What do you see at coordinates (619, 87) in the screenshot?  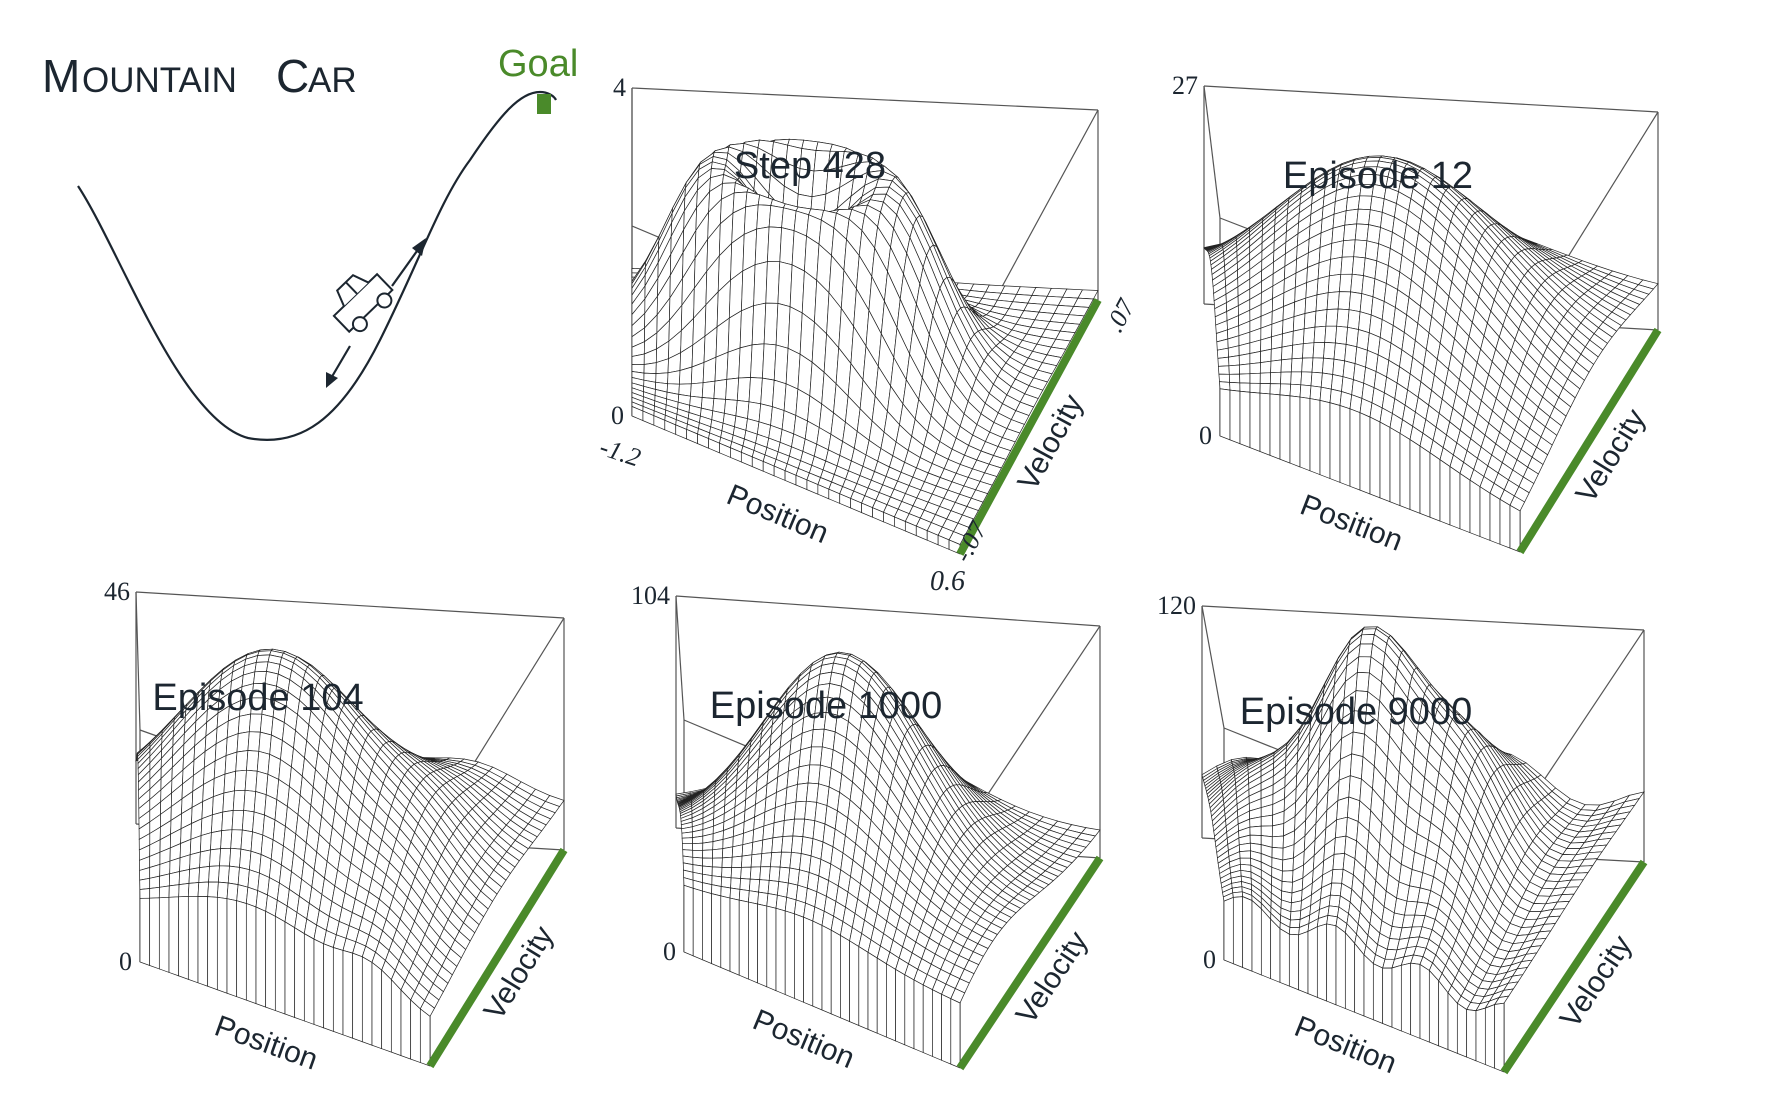 I see `peak-value-label: 4` at bounding box center [619, 87].